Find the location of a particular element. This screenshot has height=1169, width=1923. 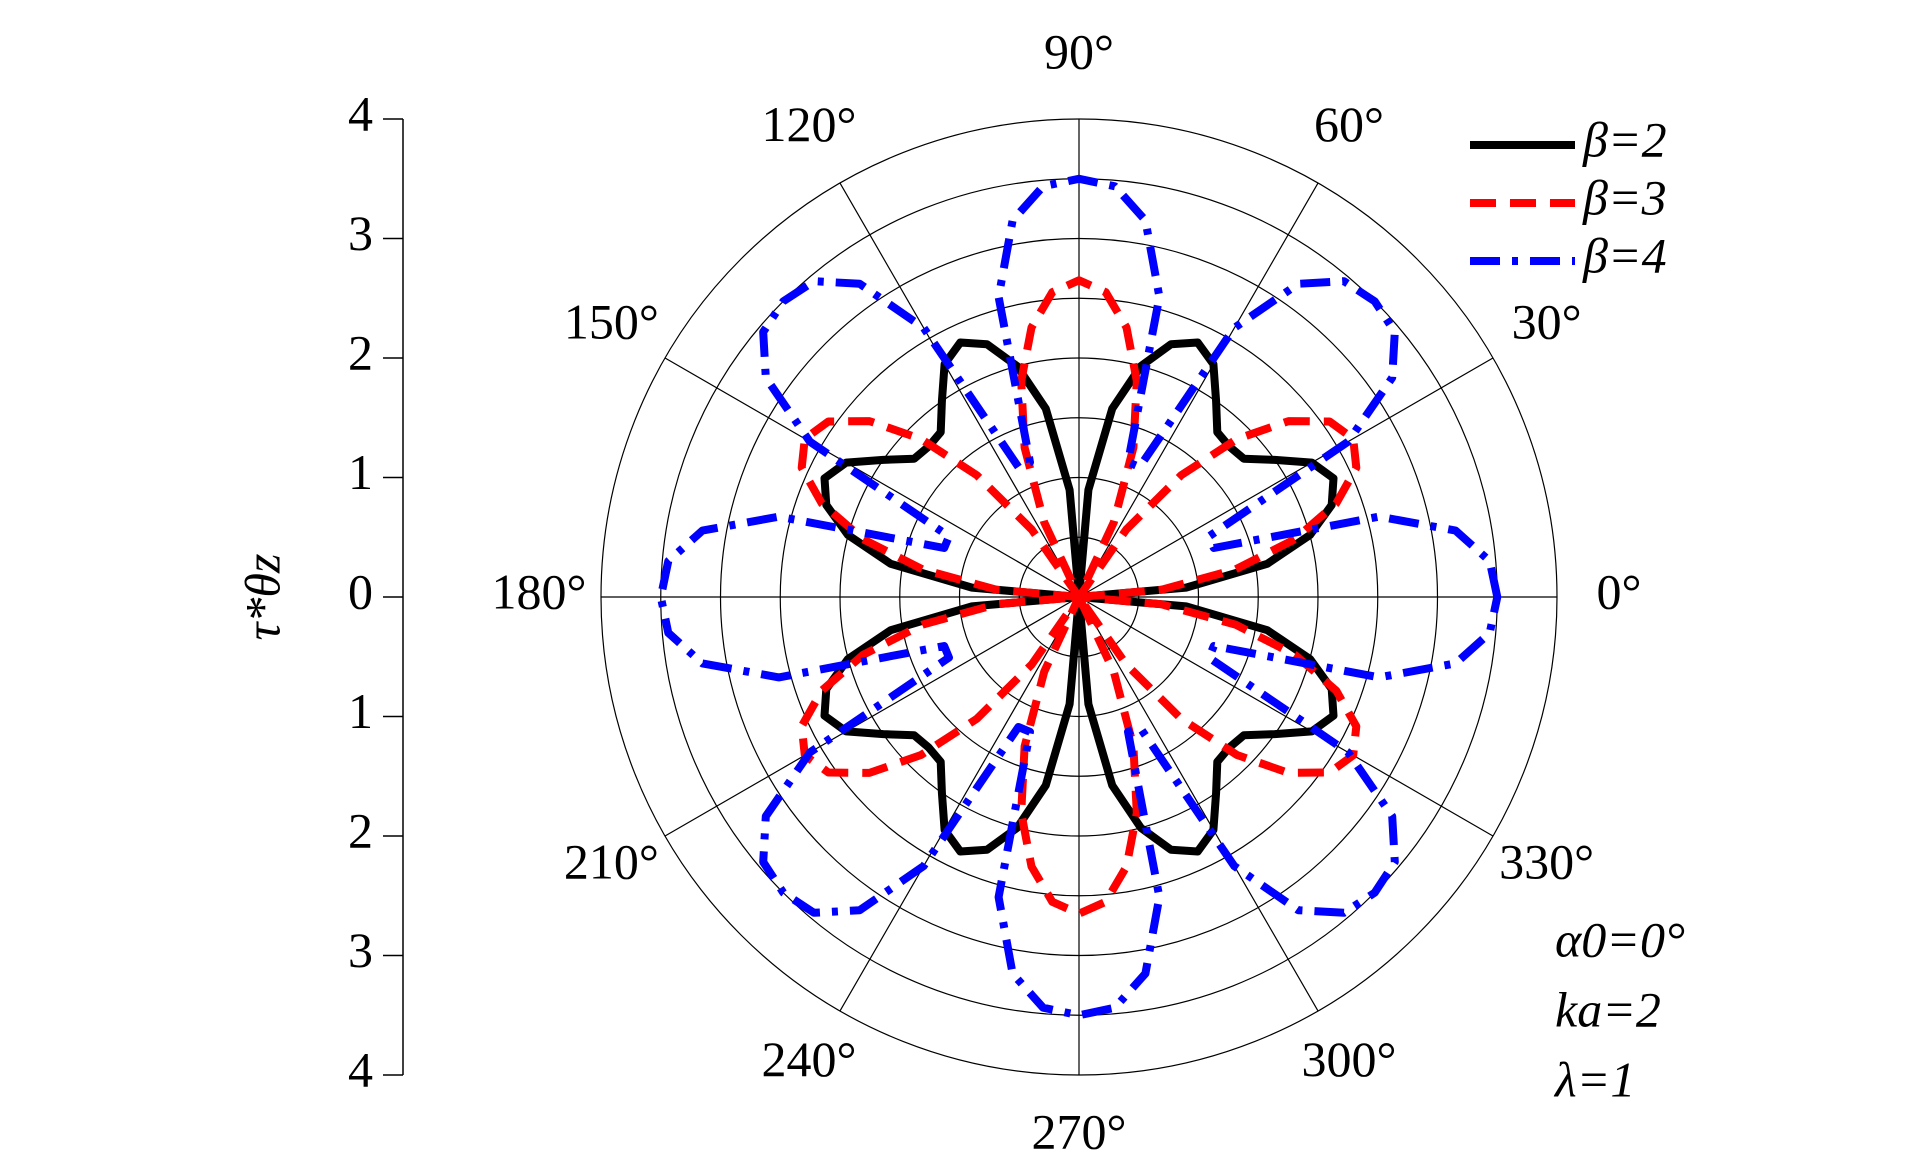

angle-label: 330° is located at coordinates (1546, 861).